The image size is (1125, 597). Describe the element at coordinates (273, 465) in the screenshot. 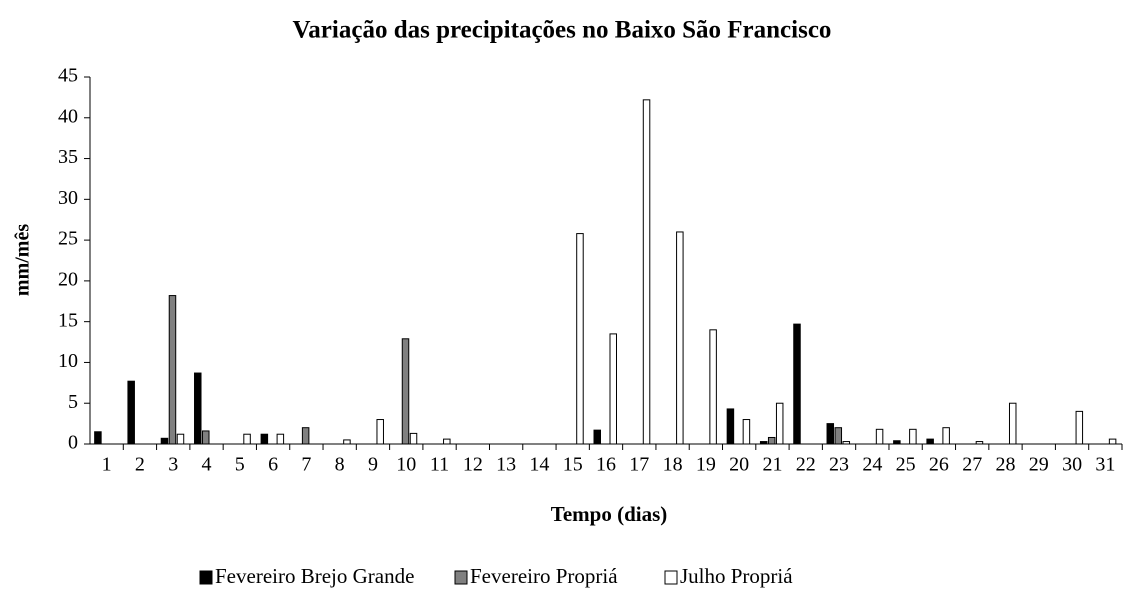

I see `x-tick-label: 6` at that location.